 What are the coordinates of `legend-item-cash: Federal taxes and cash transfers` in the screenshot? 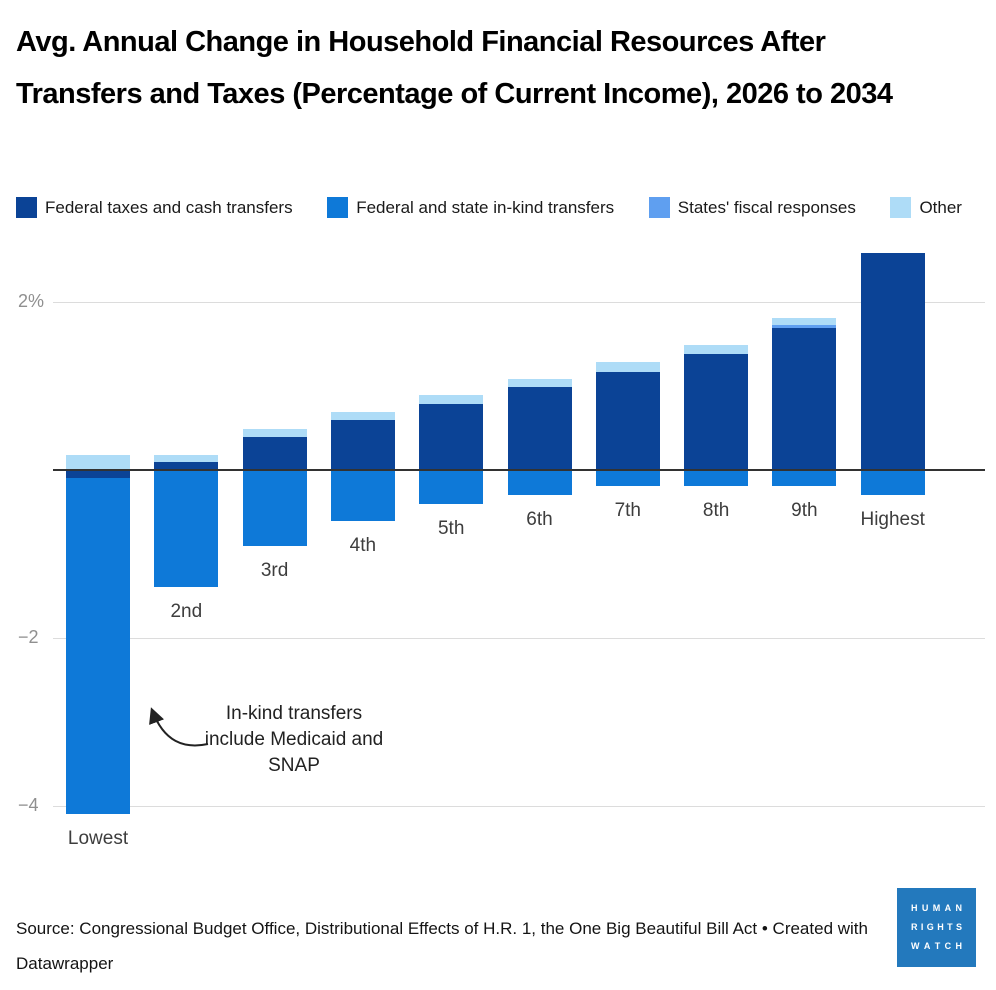 It's located at (154, 207).